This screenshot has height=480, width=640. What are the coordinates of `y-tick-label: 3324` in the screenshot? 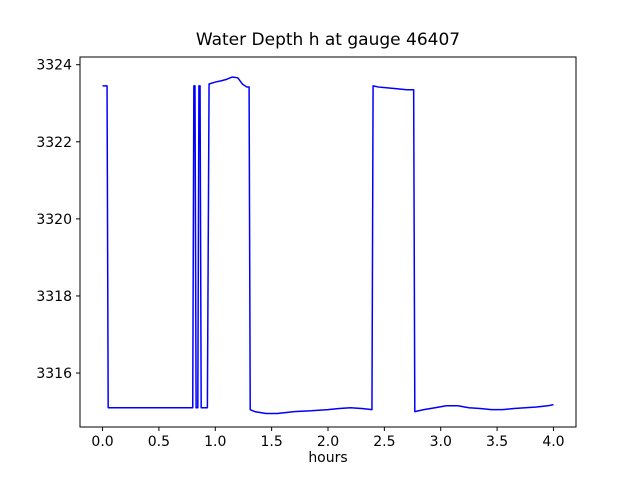 It's located at (54, 66).